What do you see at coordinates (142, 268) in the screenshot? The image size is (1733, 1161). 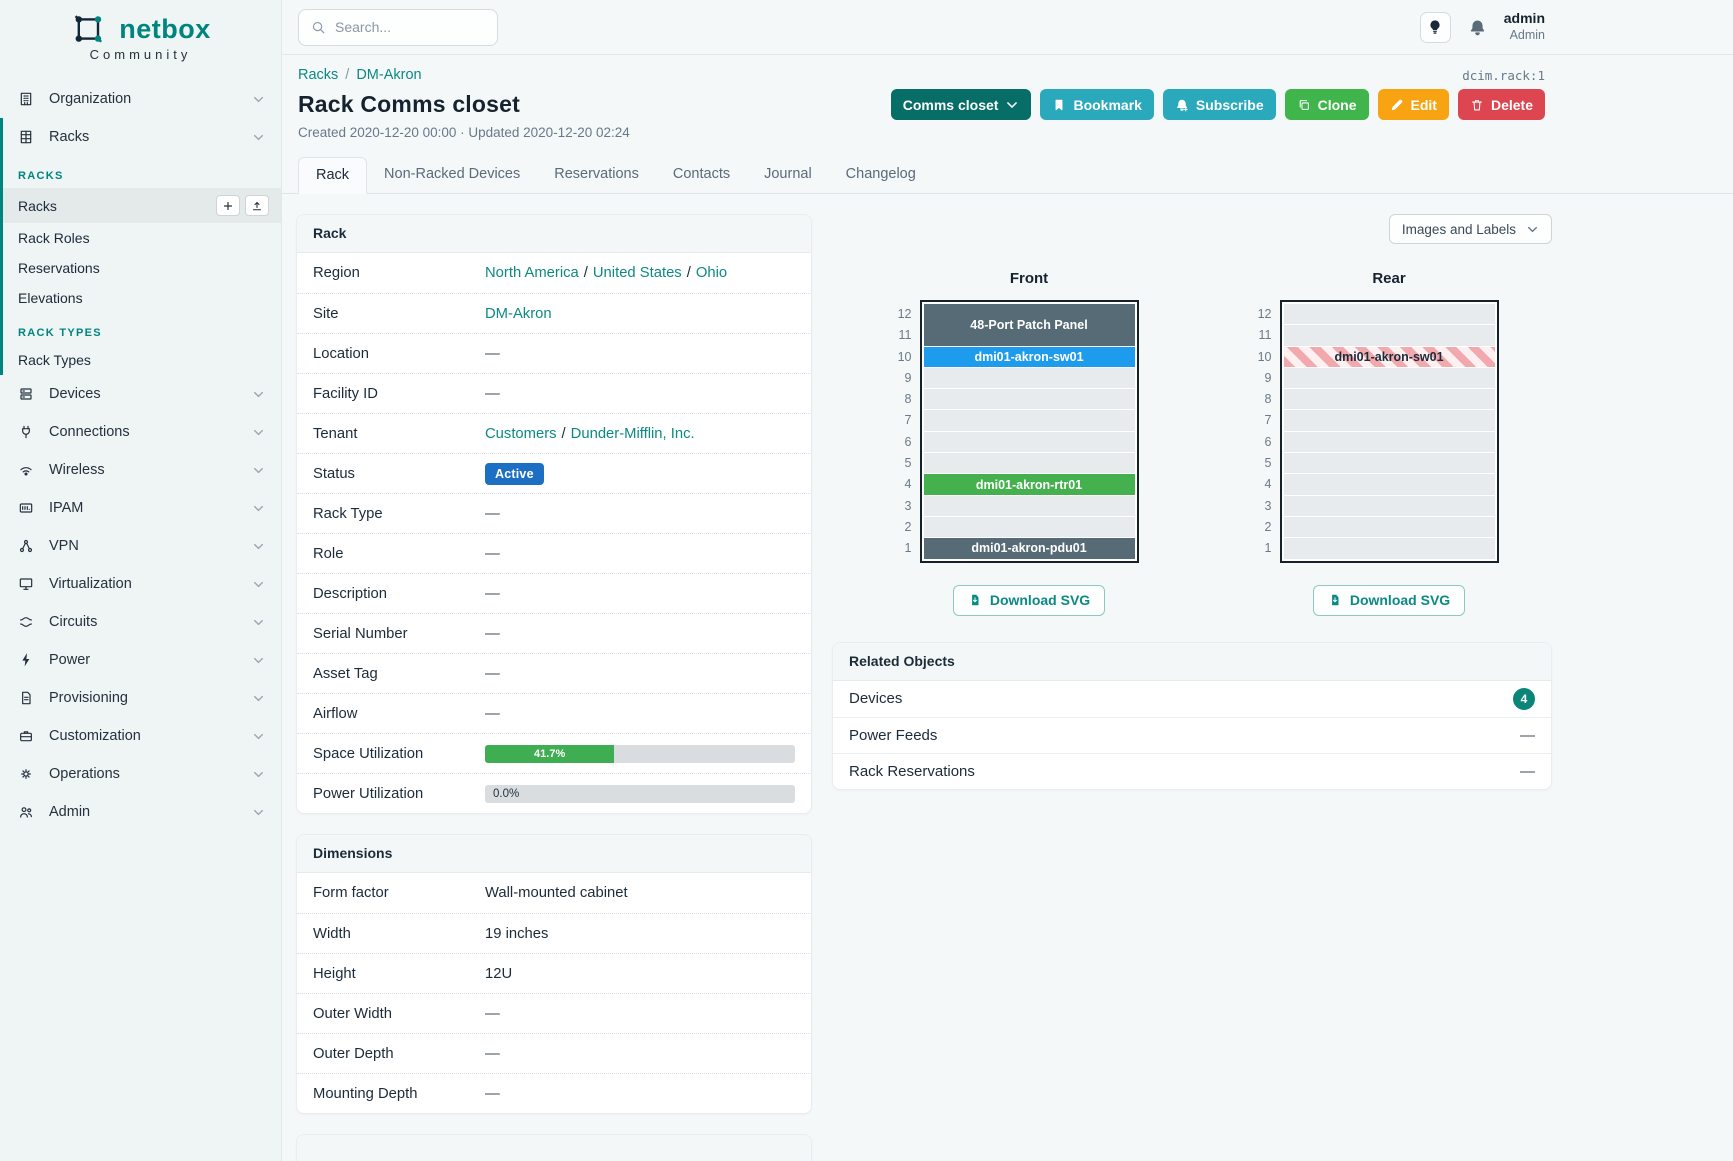 I see `sidebar-item-reservations: Reservations` at bounding box center [142, 268].